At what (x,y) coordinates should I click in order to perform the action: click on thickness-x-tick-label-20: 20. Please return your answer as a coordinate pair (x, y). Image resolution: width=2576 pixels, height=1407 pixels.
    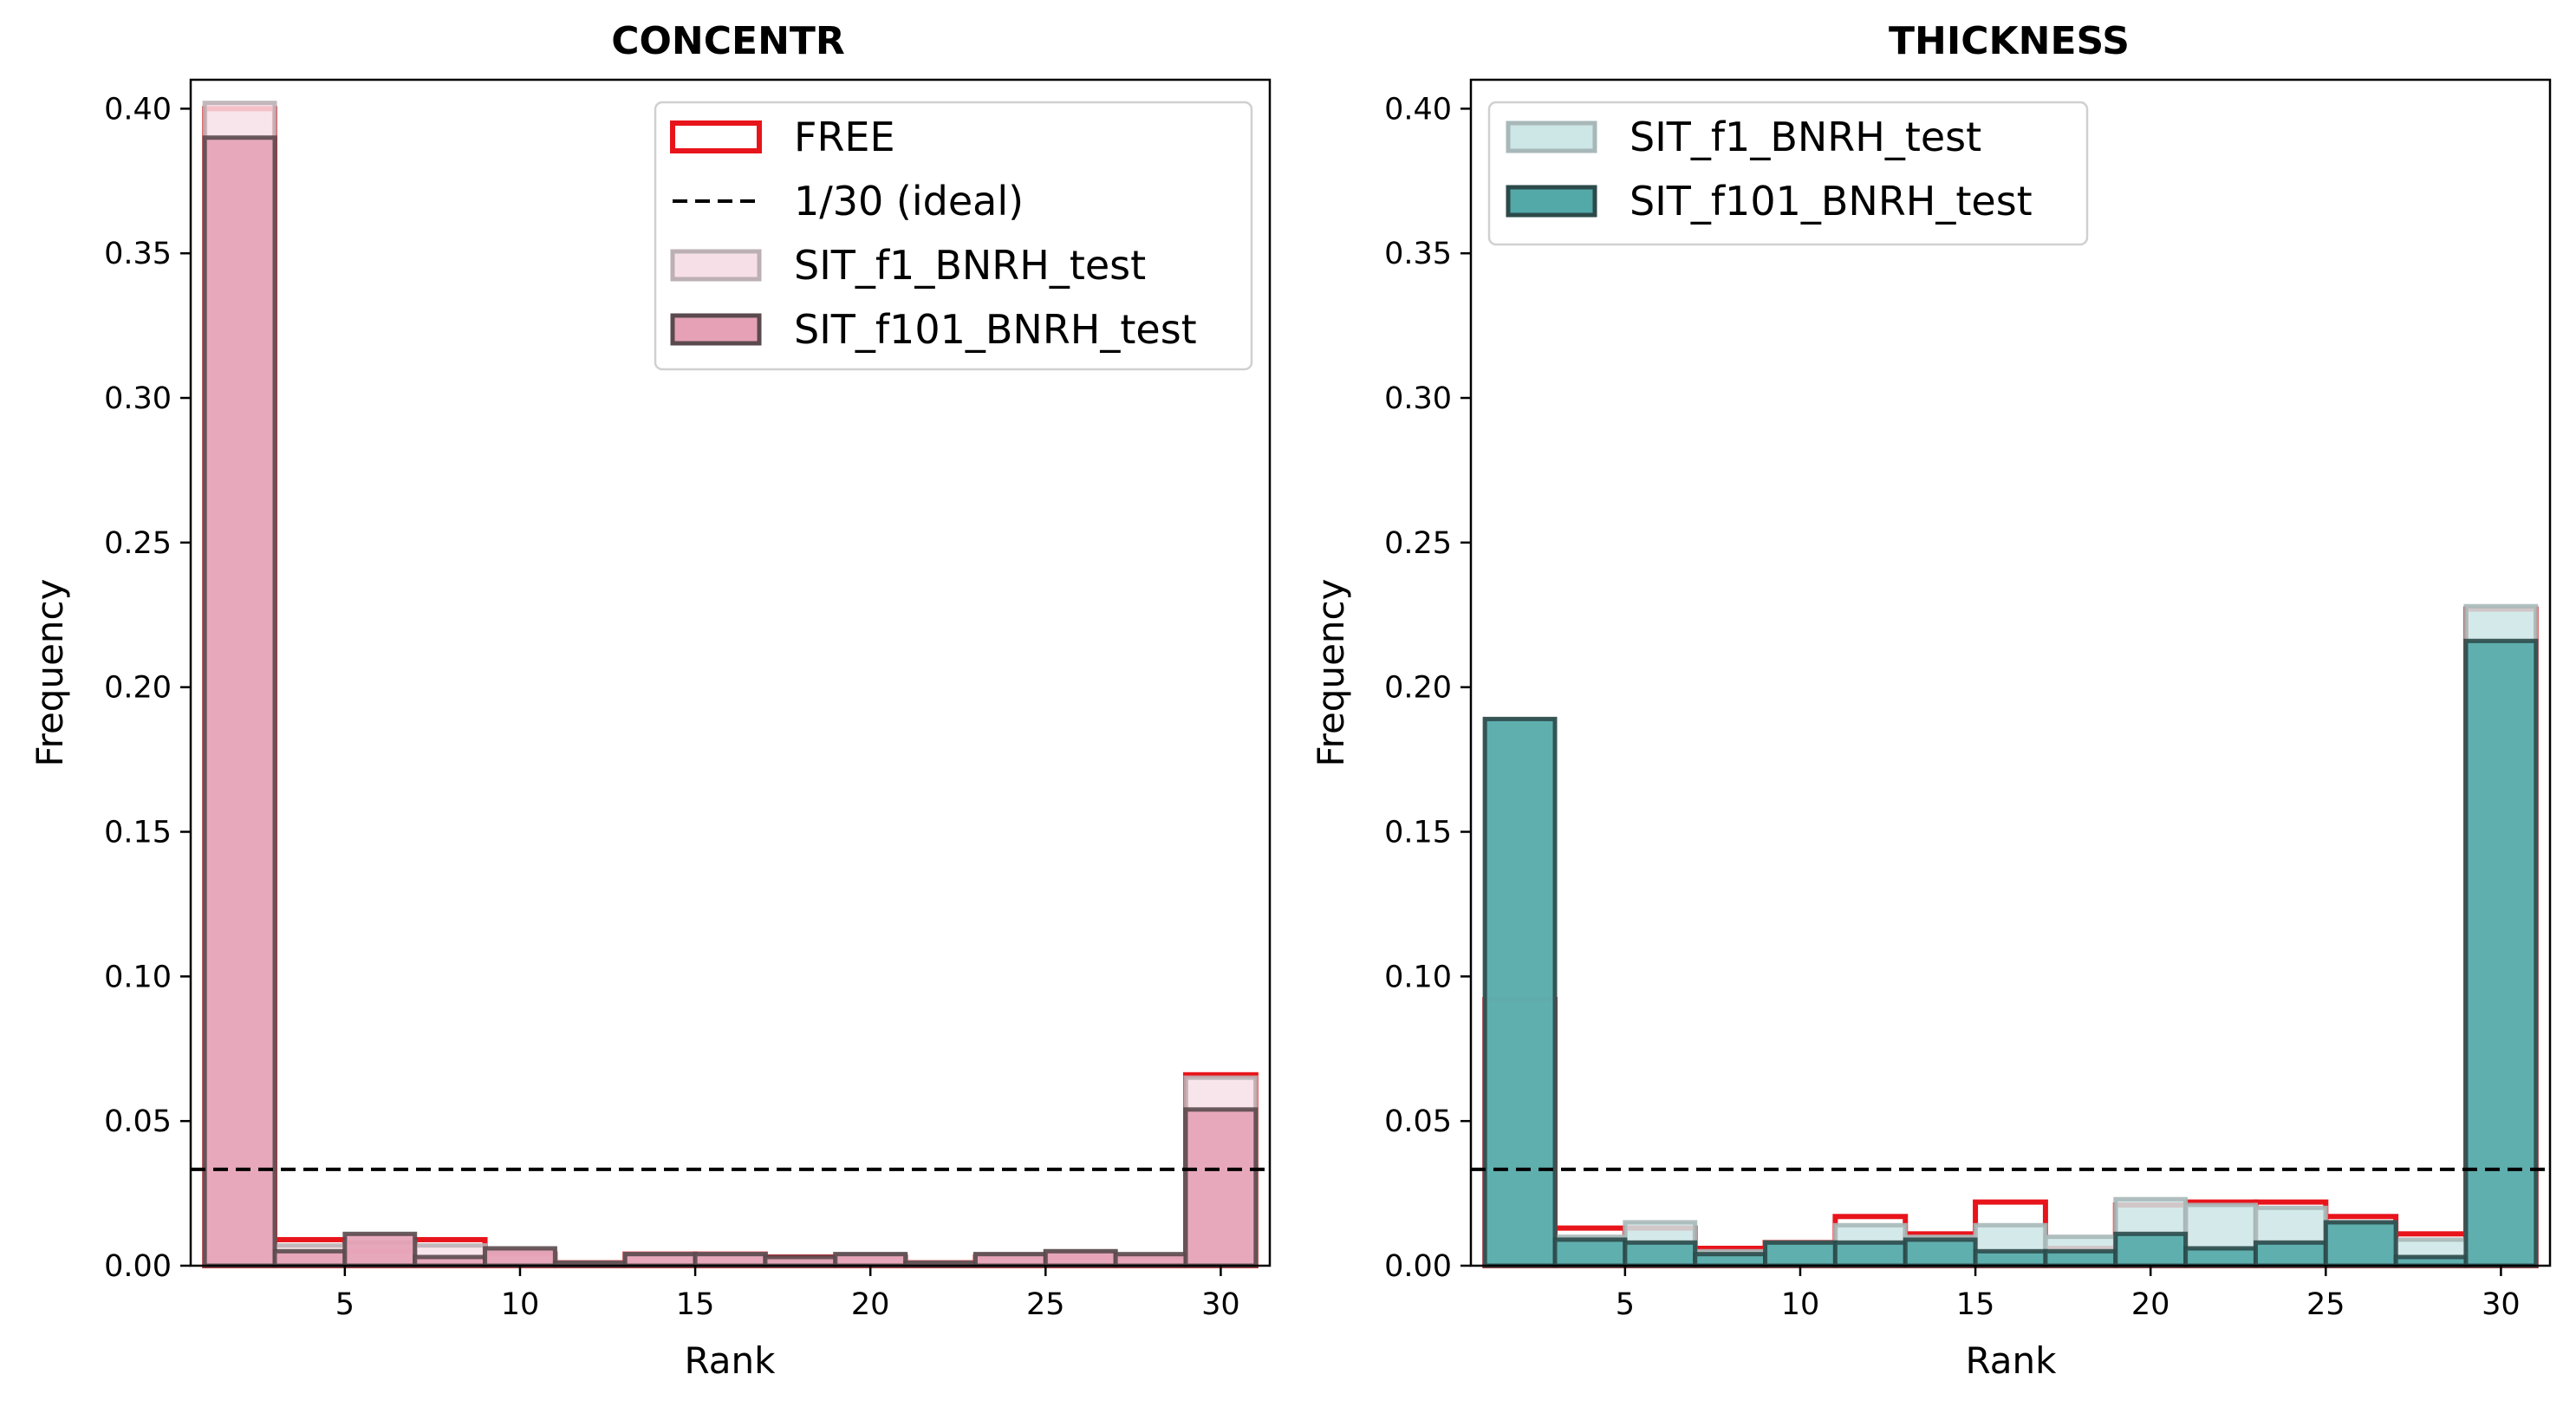
    Looking at the image, I should click on (2150, 1304).